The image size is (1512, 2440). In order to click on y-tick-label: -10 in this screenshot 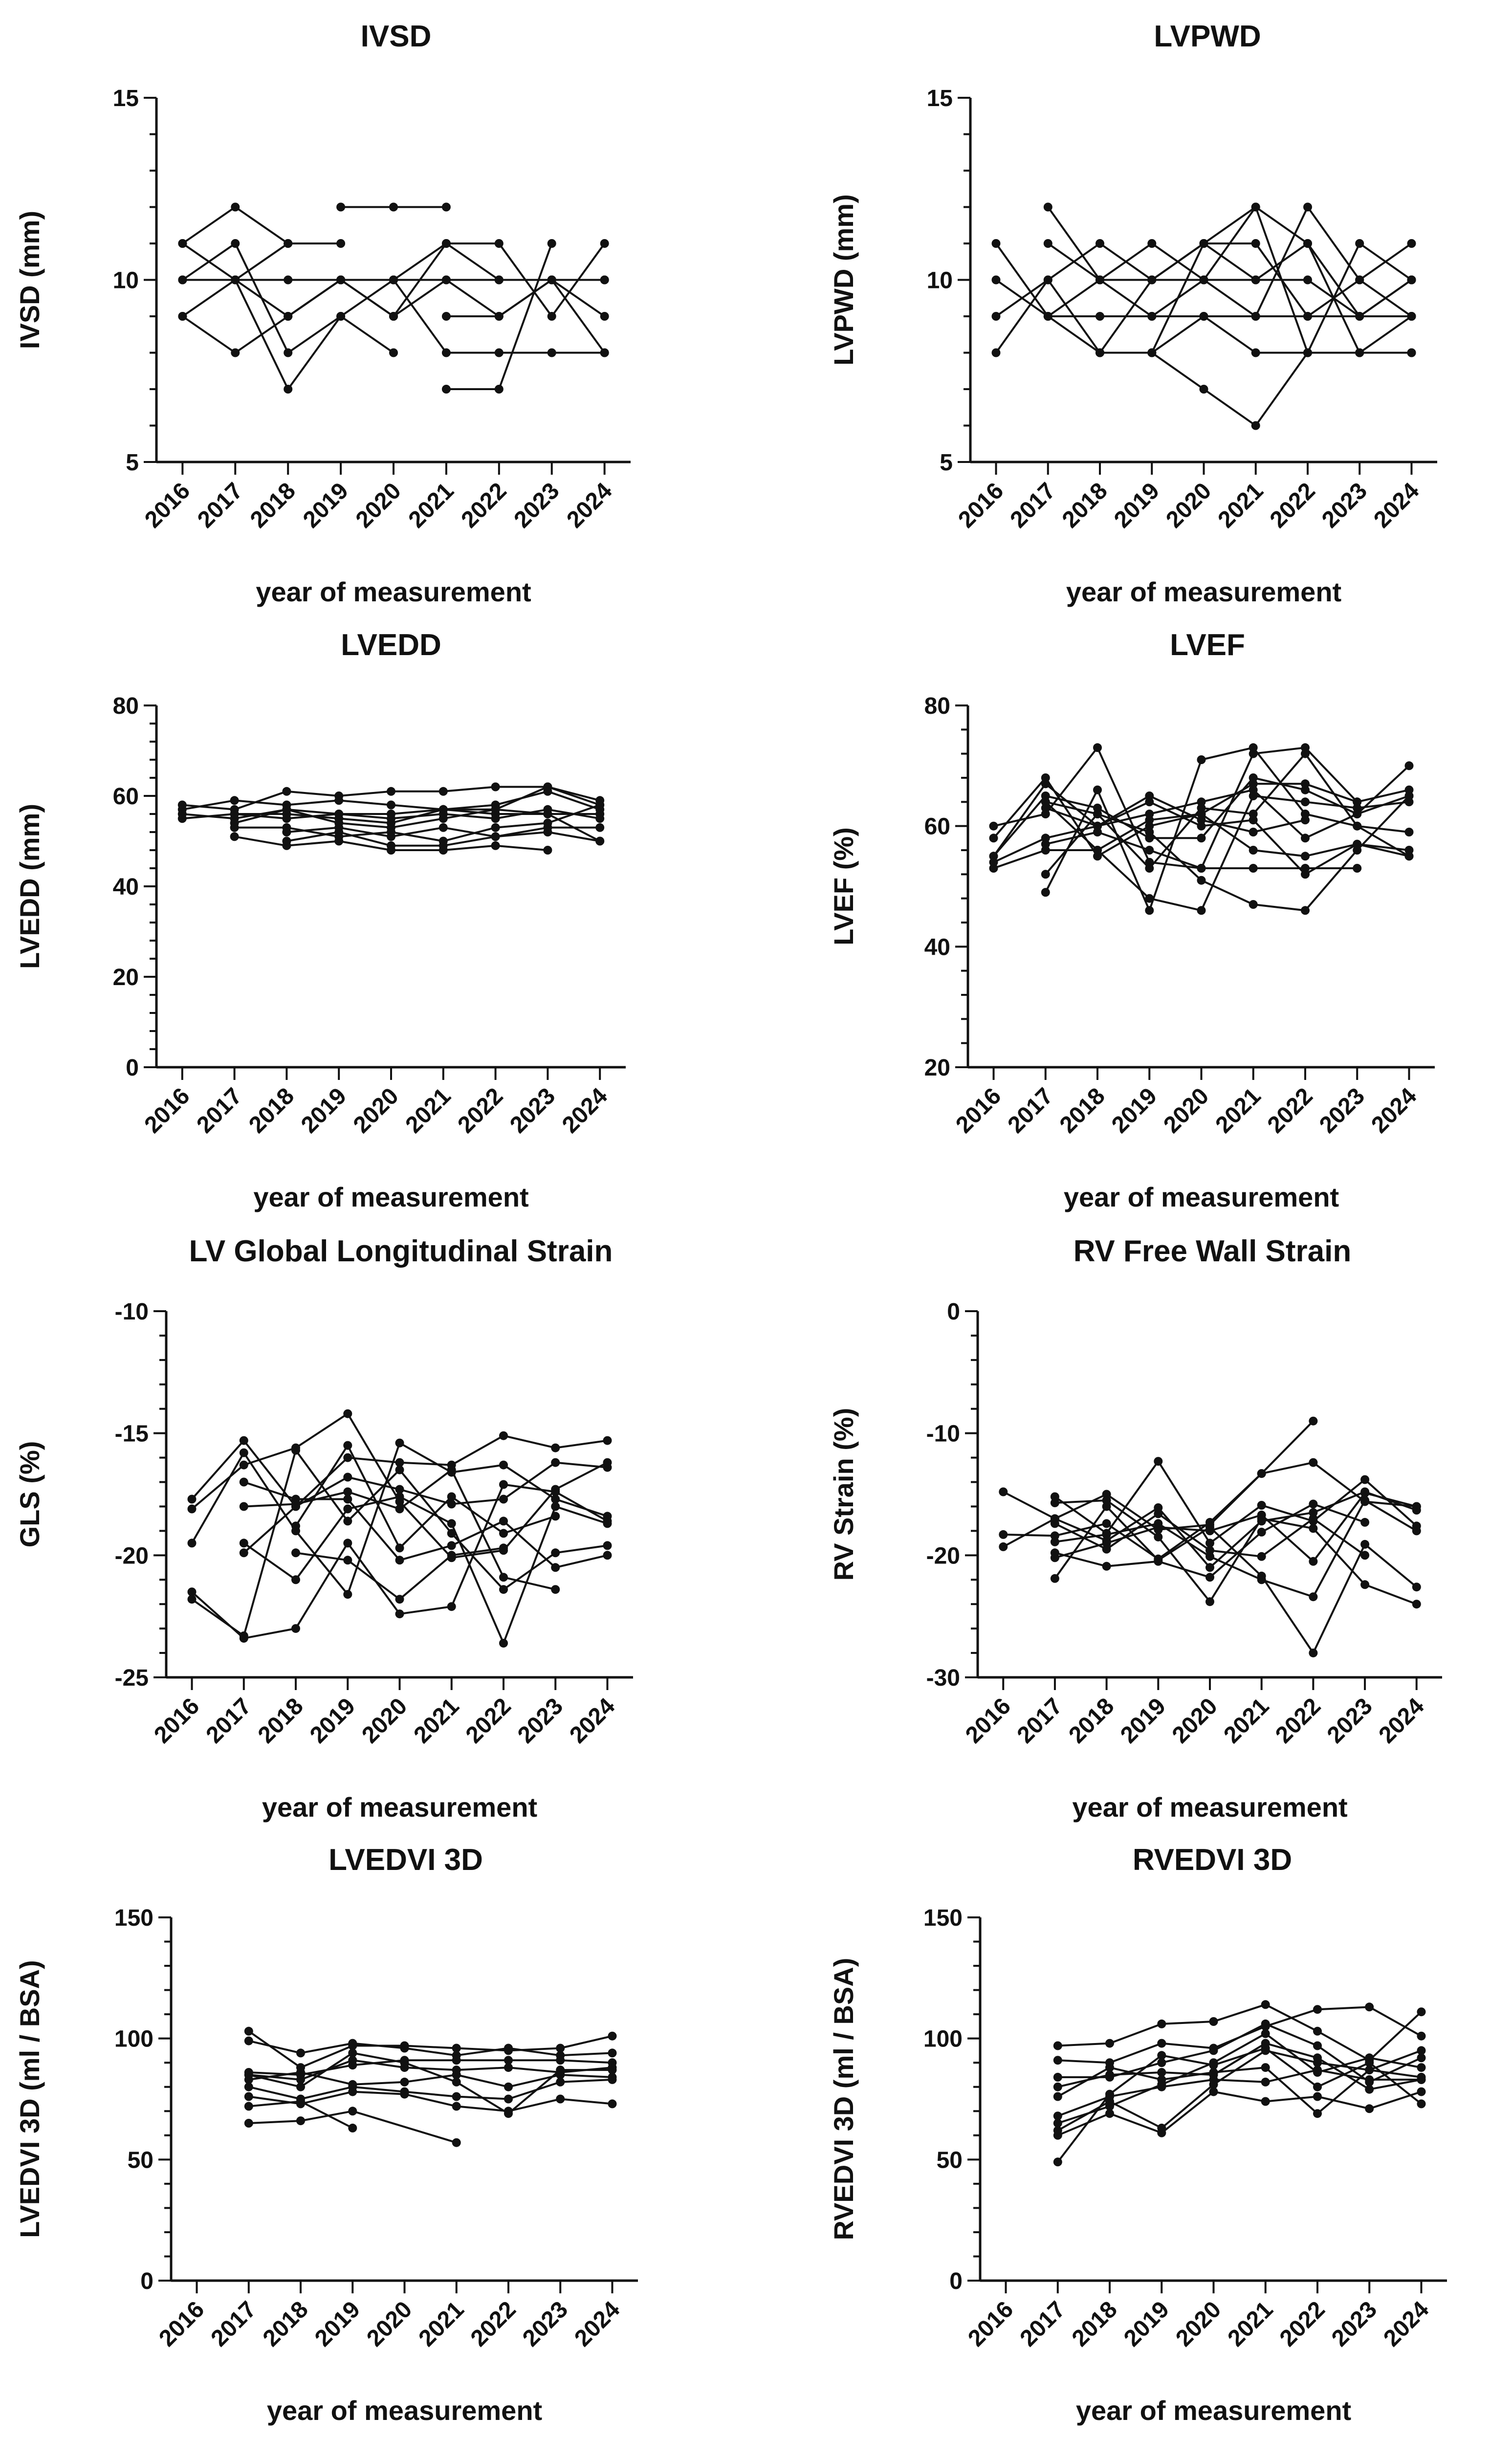, I will do `click(132, 1312)`.